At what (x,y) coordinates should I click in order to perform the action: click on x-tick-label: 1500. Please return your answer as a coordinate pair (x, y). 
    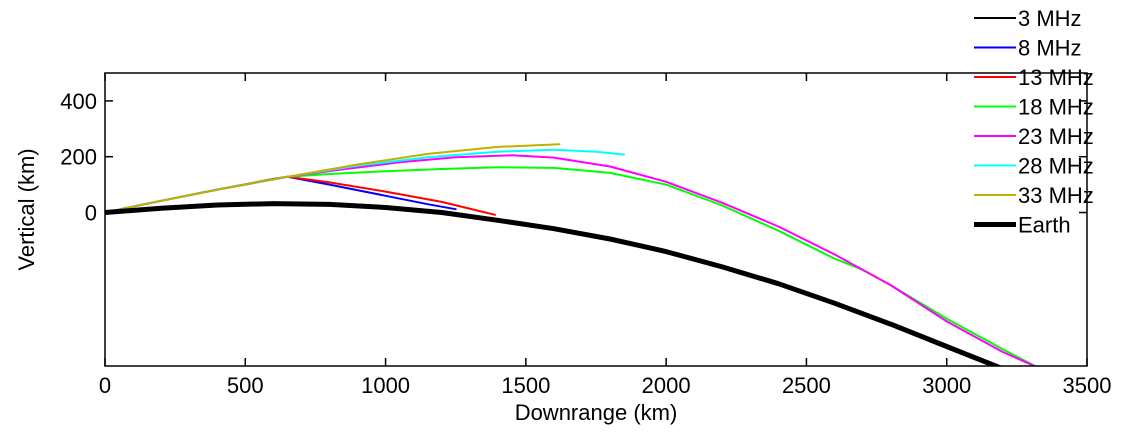
    Looking at the image, I should click on (525, 385).